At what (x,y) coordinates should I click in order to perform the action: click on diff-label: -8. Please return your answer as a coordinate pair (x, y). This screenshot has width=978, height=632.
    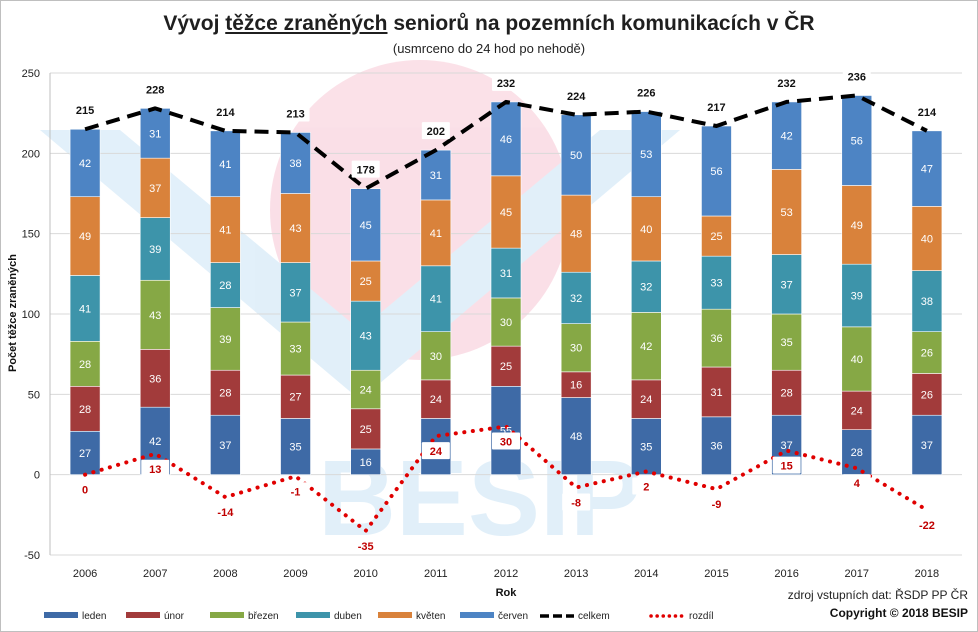
    Looking at the image, I should click on (576, 504).